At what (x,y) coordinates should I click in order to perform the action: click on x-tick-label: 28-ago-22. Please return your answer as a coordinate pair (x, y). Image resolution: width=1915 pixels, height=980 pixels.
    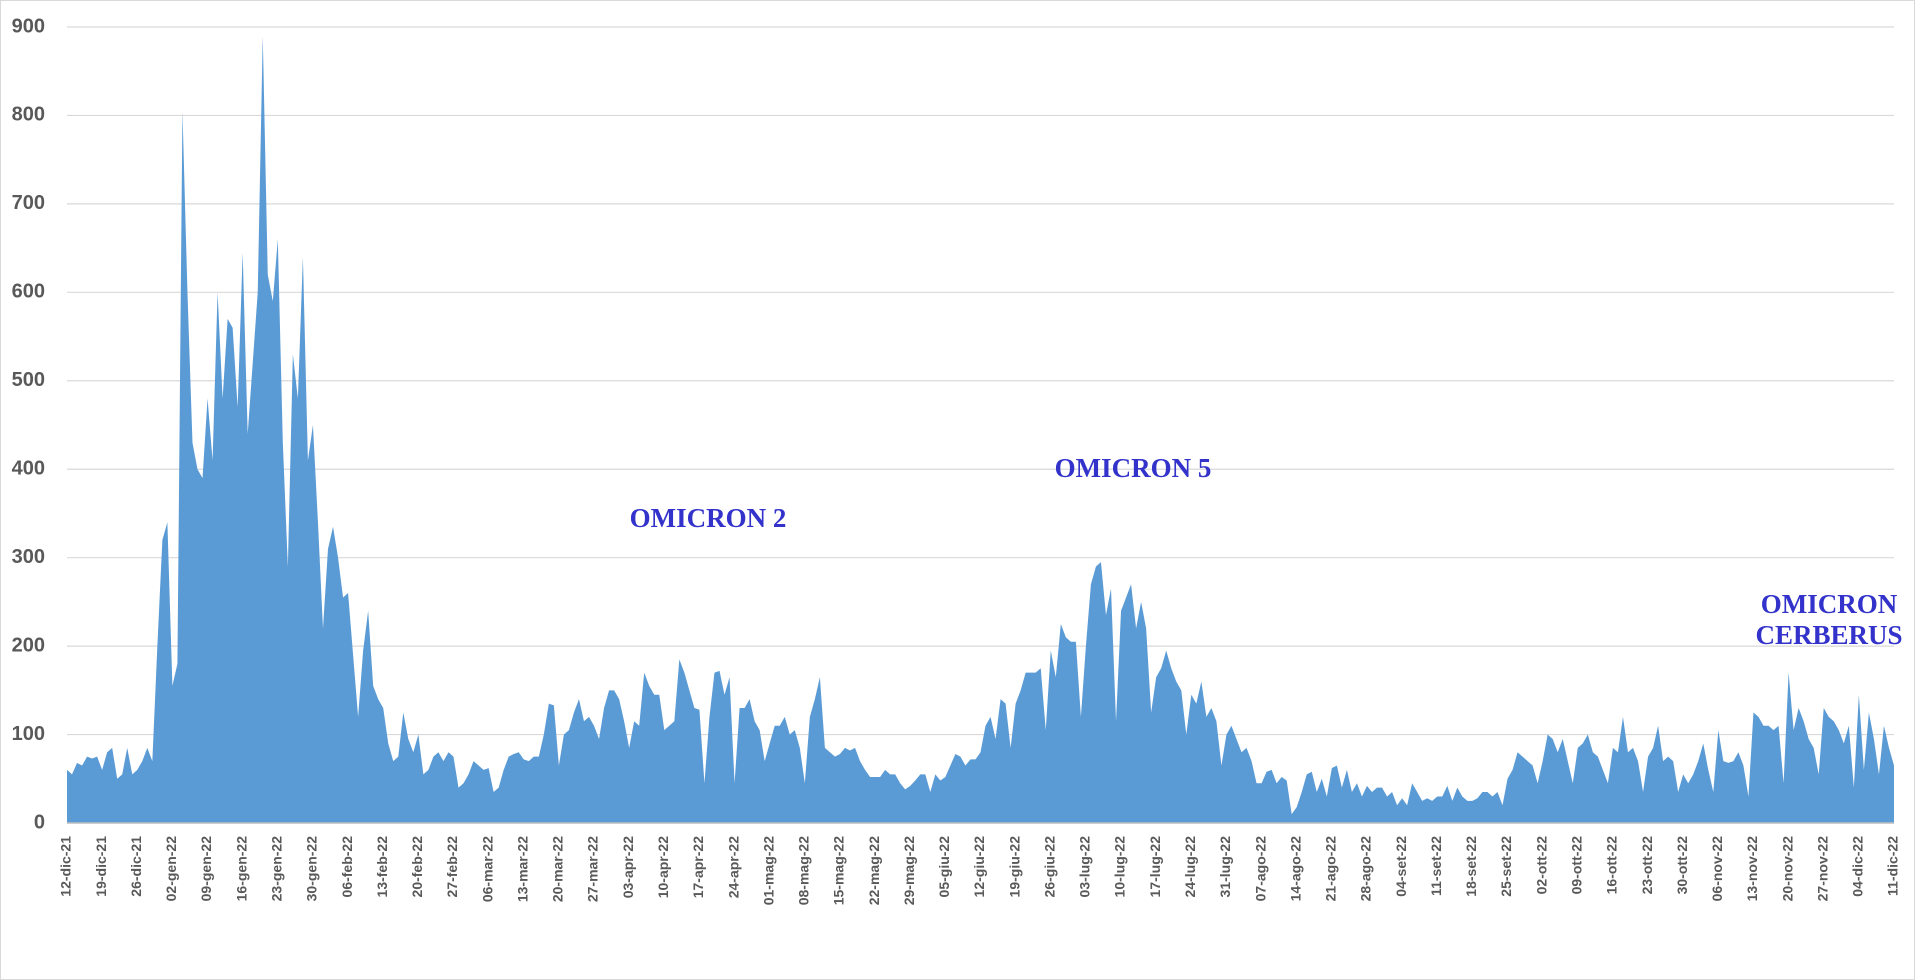
    Looking at the image, I should click on (1366, 869).